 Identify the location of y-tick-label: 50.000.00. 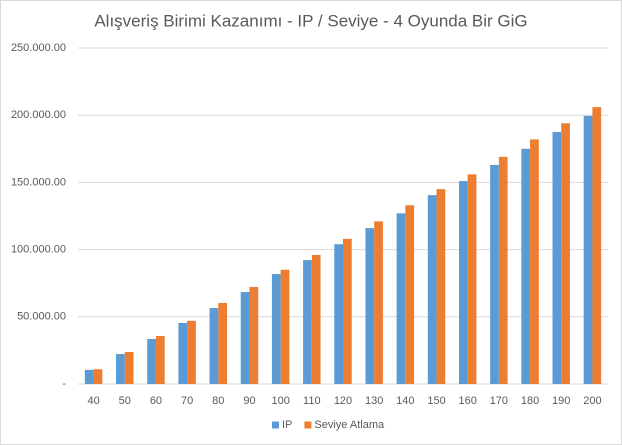
(41, 317).